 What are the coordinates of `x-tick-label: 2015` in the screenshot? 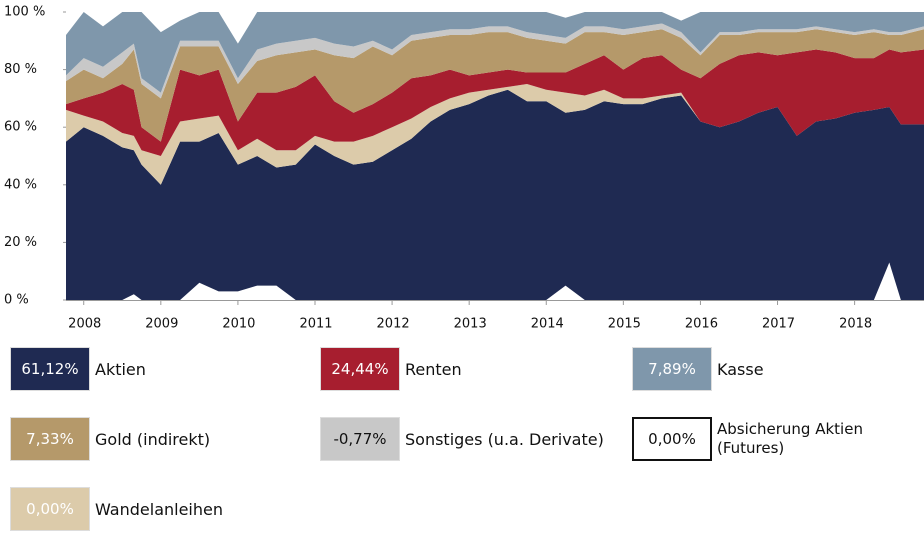 It's located at (624, 324).